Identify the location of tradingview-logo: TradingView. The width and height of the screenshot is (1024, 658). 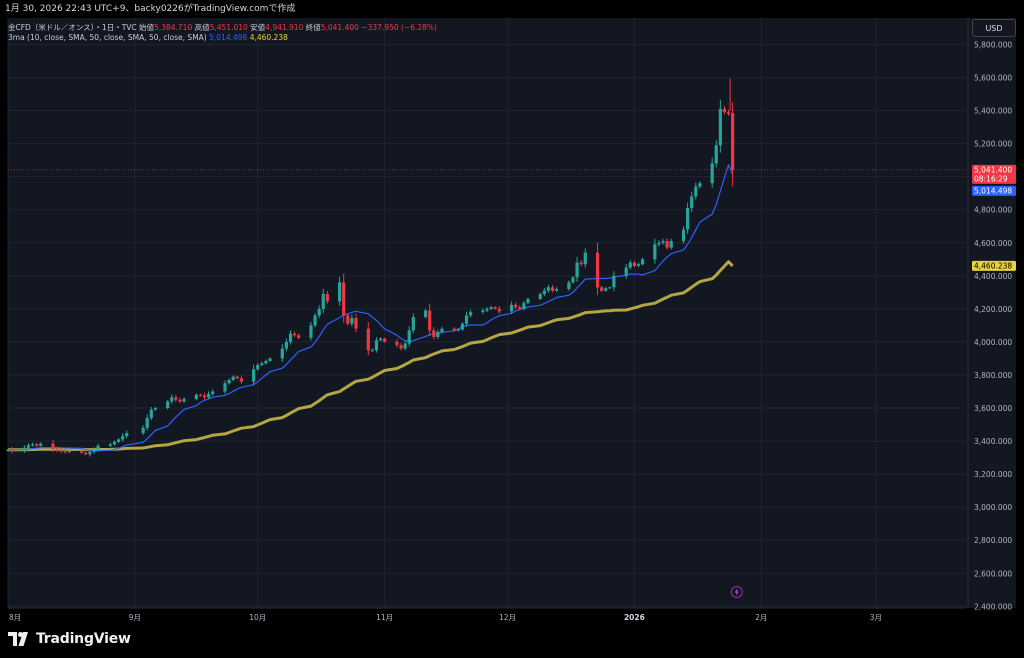
(69, 639).